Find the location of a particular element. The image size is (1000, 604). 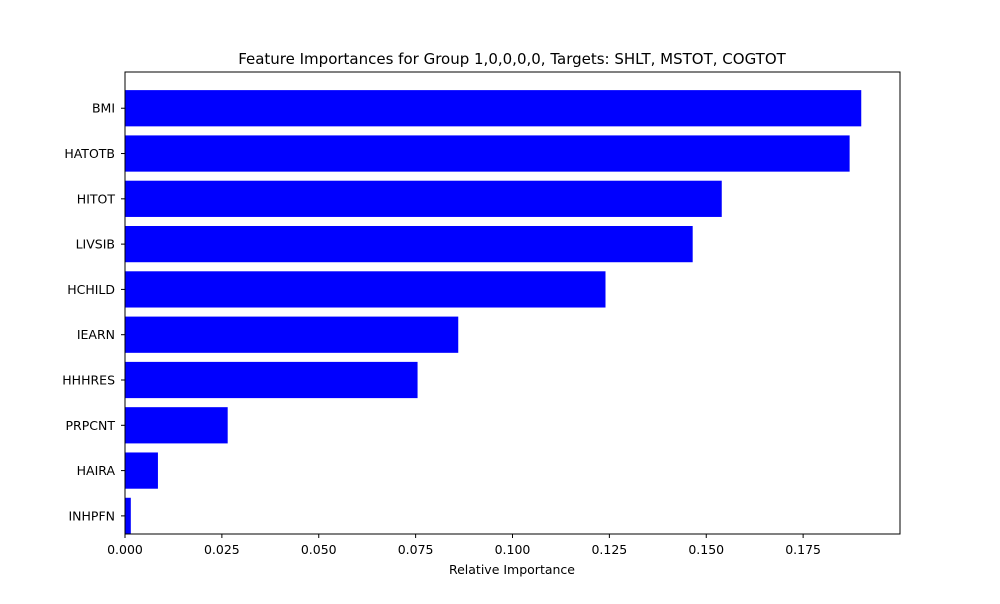

x-tick-label: 0.175 is located at coordinates (803, 549).